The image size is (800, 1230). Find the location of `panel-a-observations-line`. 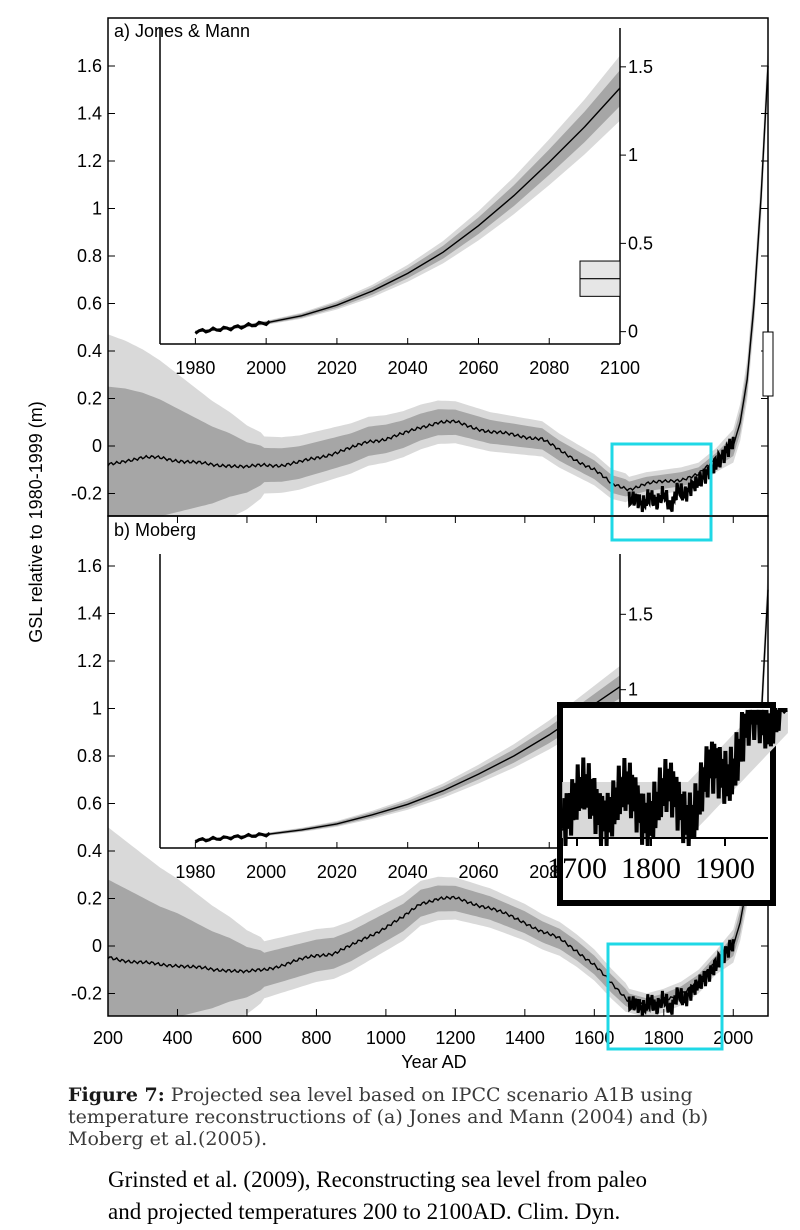

panel-a-observations-line is located at coordinates (681, 474).